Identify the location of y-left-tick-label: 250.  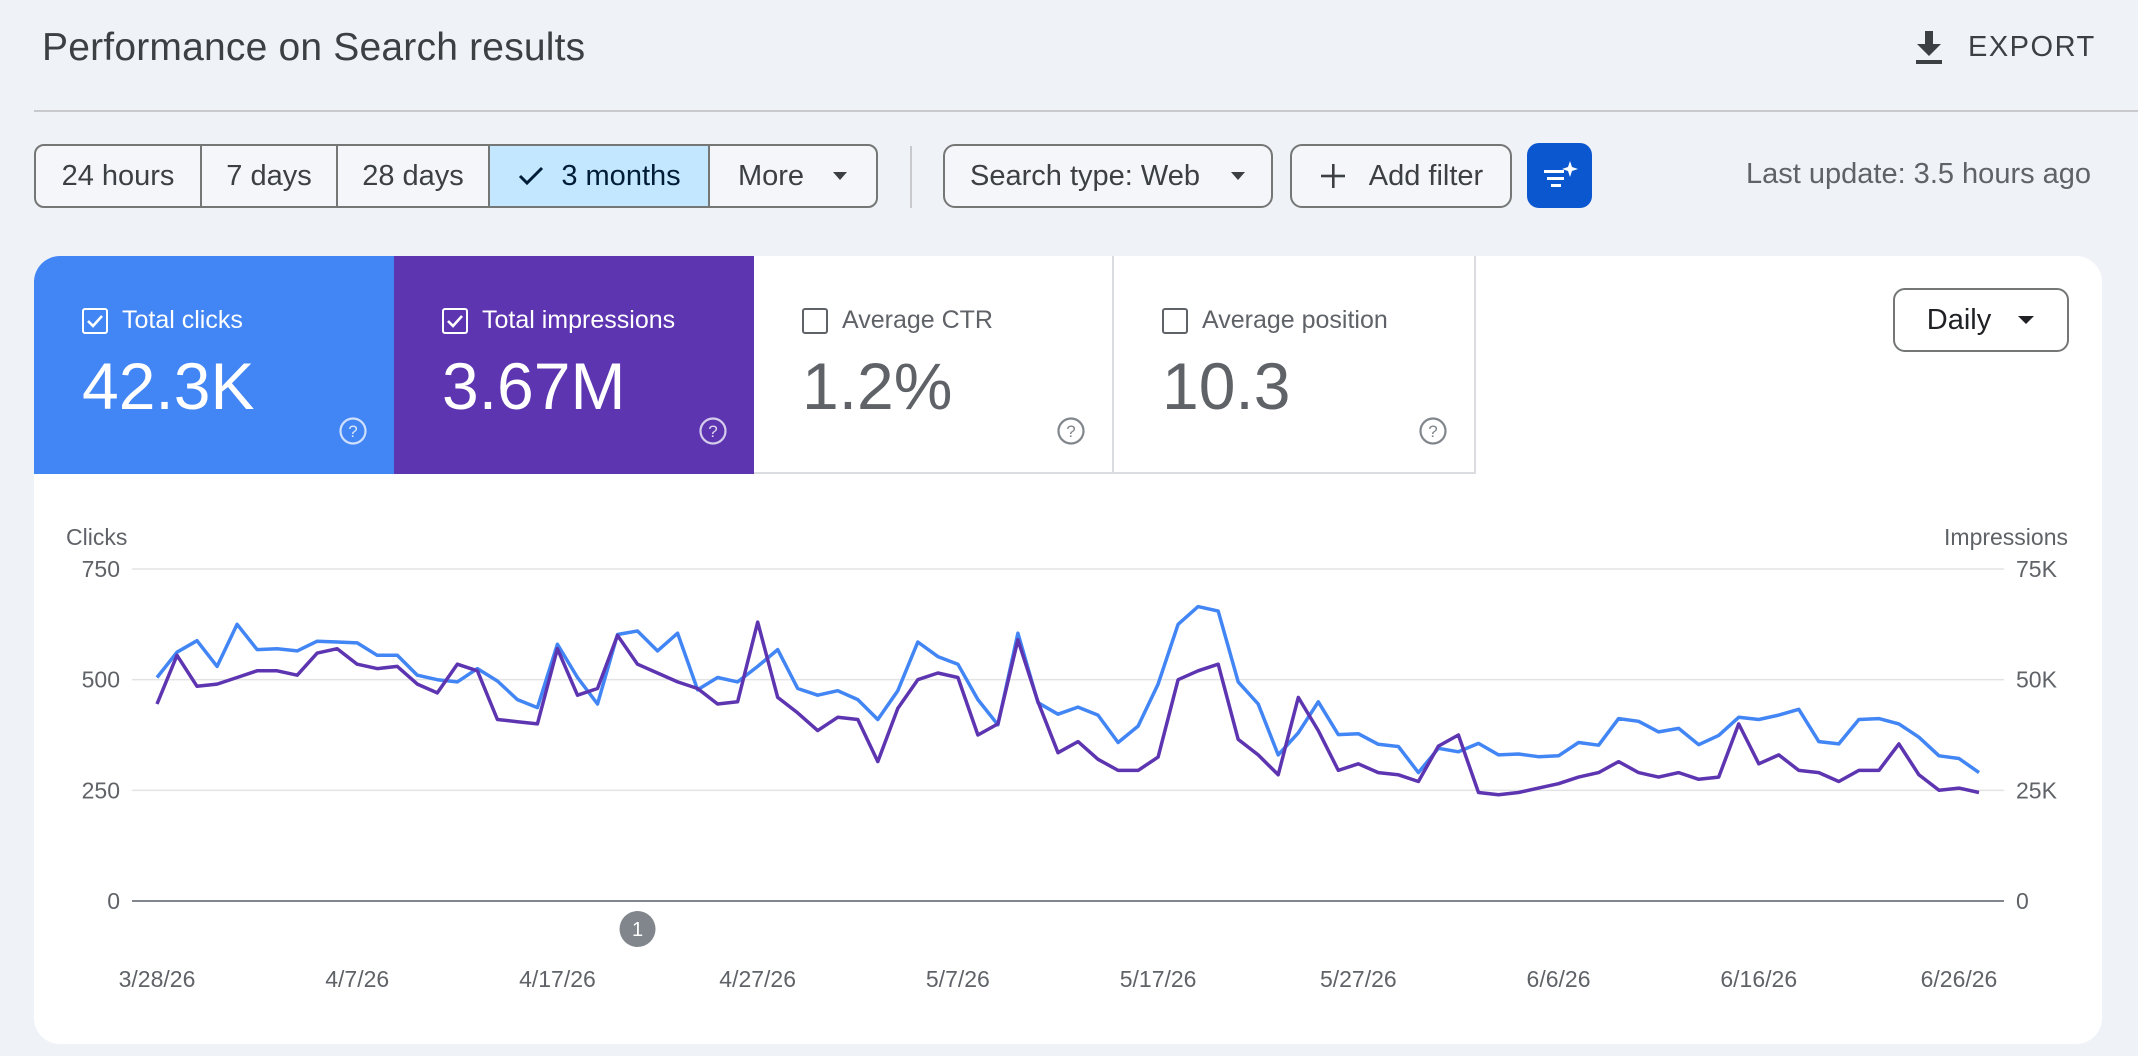
(101, 790).